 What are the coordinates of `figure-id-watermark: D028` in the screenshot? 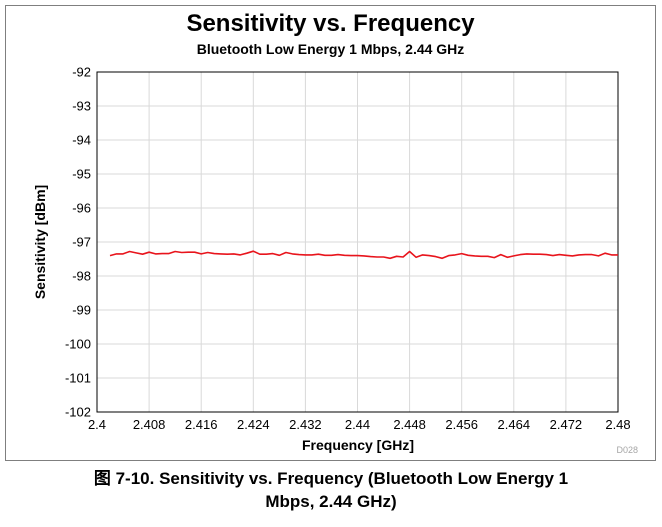 It's located at (627, 450).